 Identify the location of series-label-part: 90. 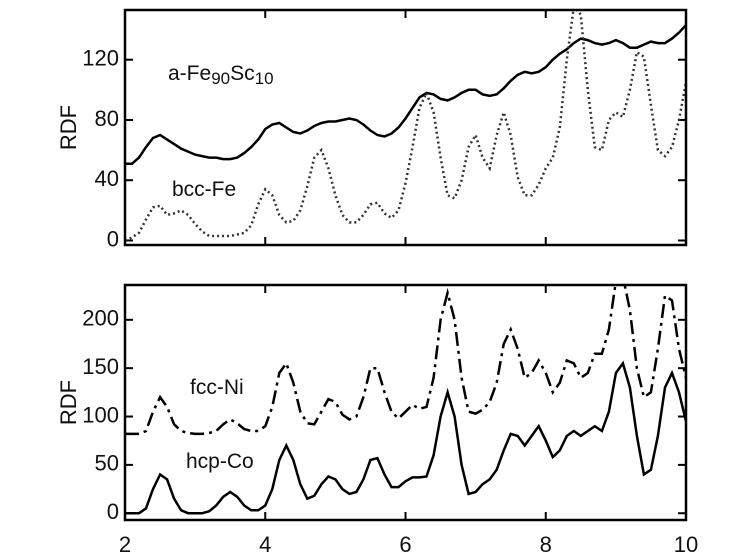
(220, 78).